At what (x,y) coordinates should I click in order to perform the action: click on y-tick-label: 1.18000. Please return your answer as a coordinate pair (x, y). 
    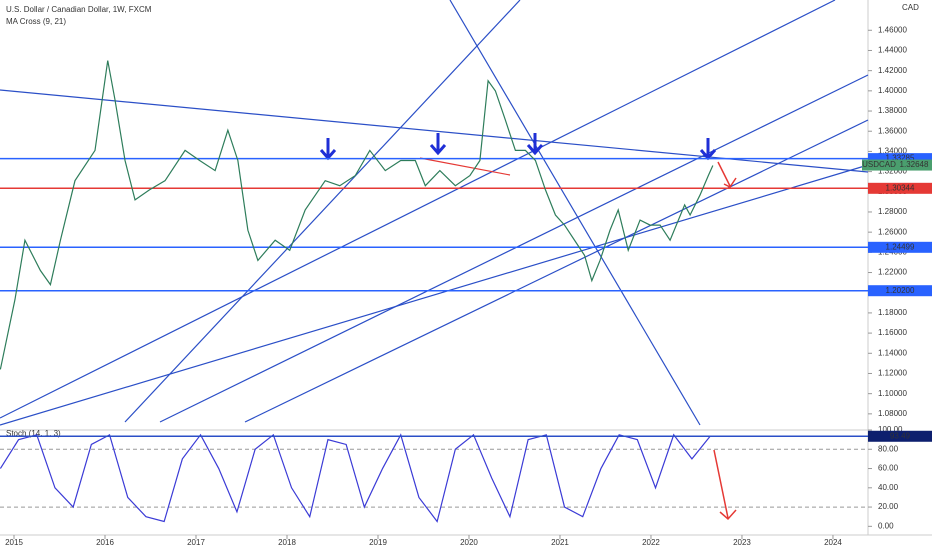
    Looking at the image, I should click on (892, 312).